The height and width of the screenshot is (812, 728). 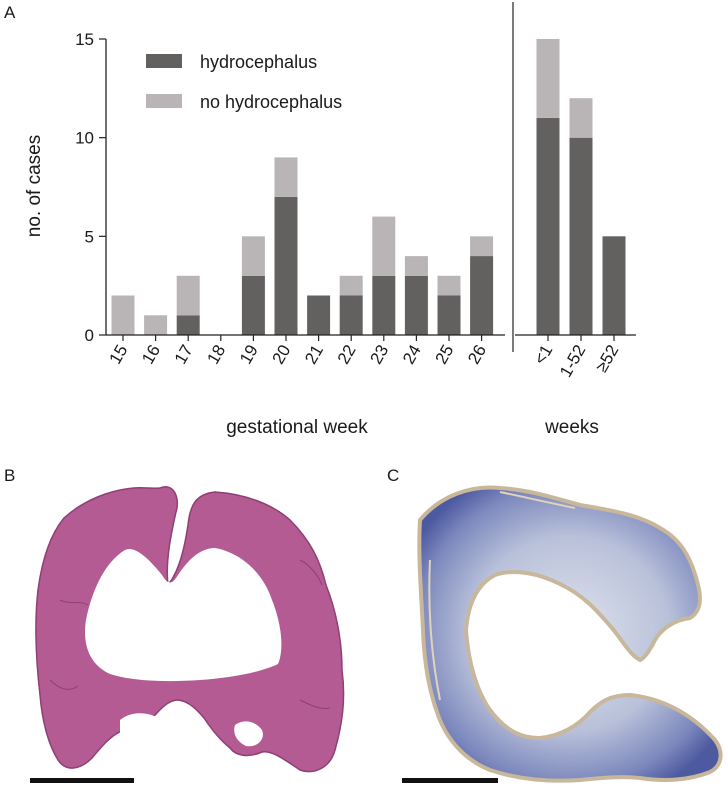 I want to click on x-tick-label-0-2: 17, so click(x=184, y=355).